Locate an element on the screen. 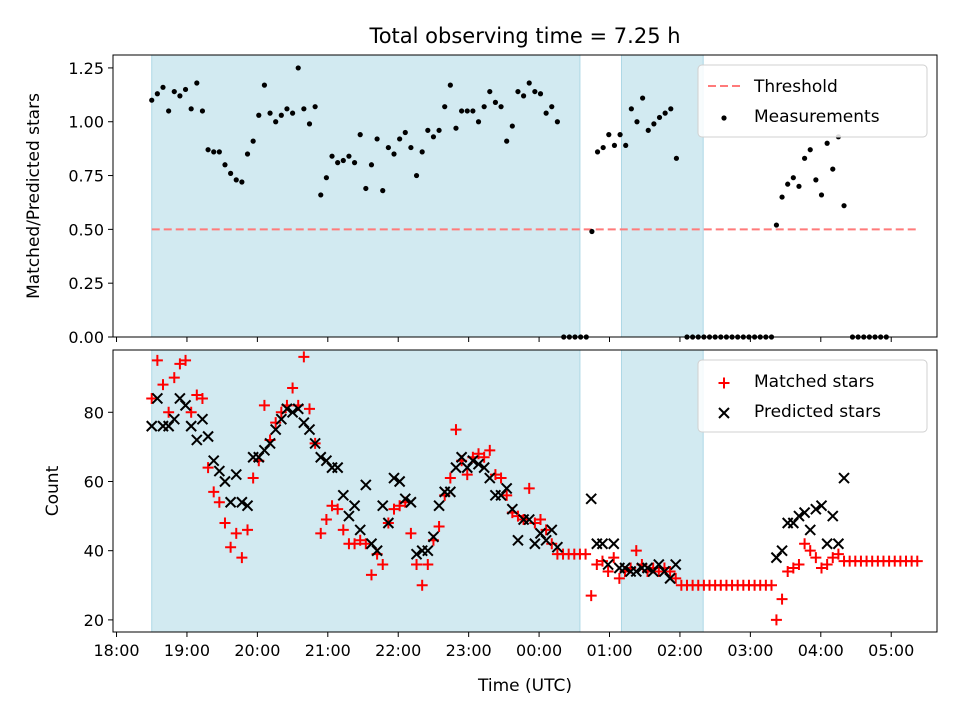 The height and width of the screenshot is (720, 960). legend-label: Matched stars is located at coordinates (814, 382).